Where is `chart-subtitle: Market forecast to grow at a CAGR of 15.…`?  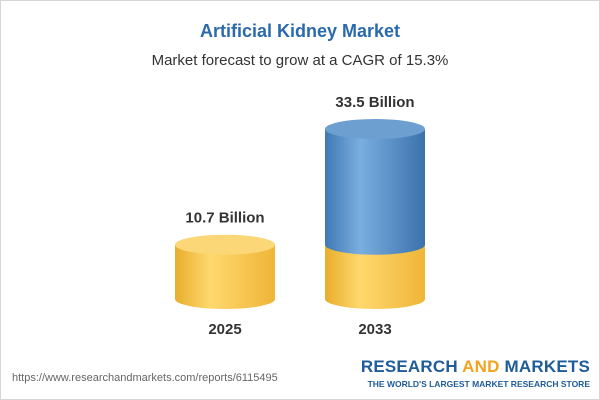 chart-subtitle: Market forecast to grow at a CAGR of 15.… is located at coordinates (300, 60).